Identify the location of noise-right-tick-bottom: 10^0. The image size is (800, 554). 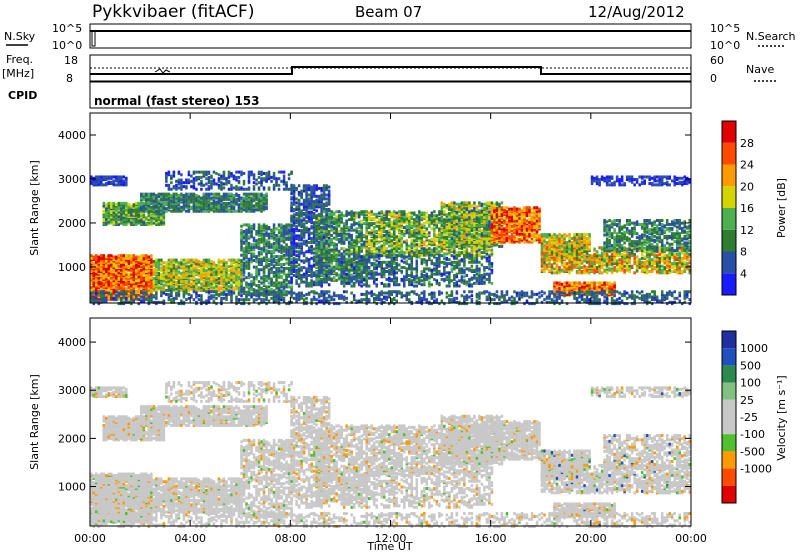
(725, 45).